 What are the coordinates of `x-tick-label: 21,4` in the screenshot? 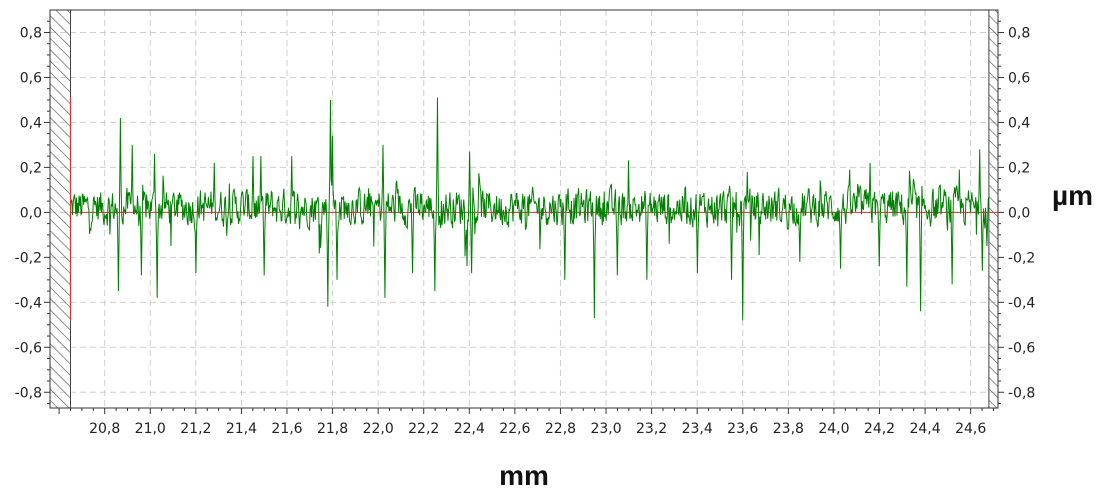 It's located at (241, 429).